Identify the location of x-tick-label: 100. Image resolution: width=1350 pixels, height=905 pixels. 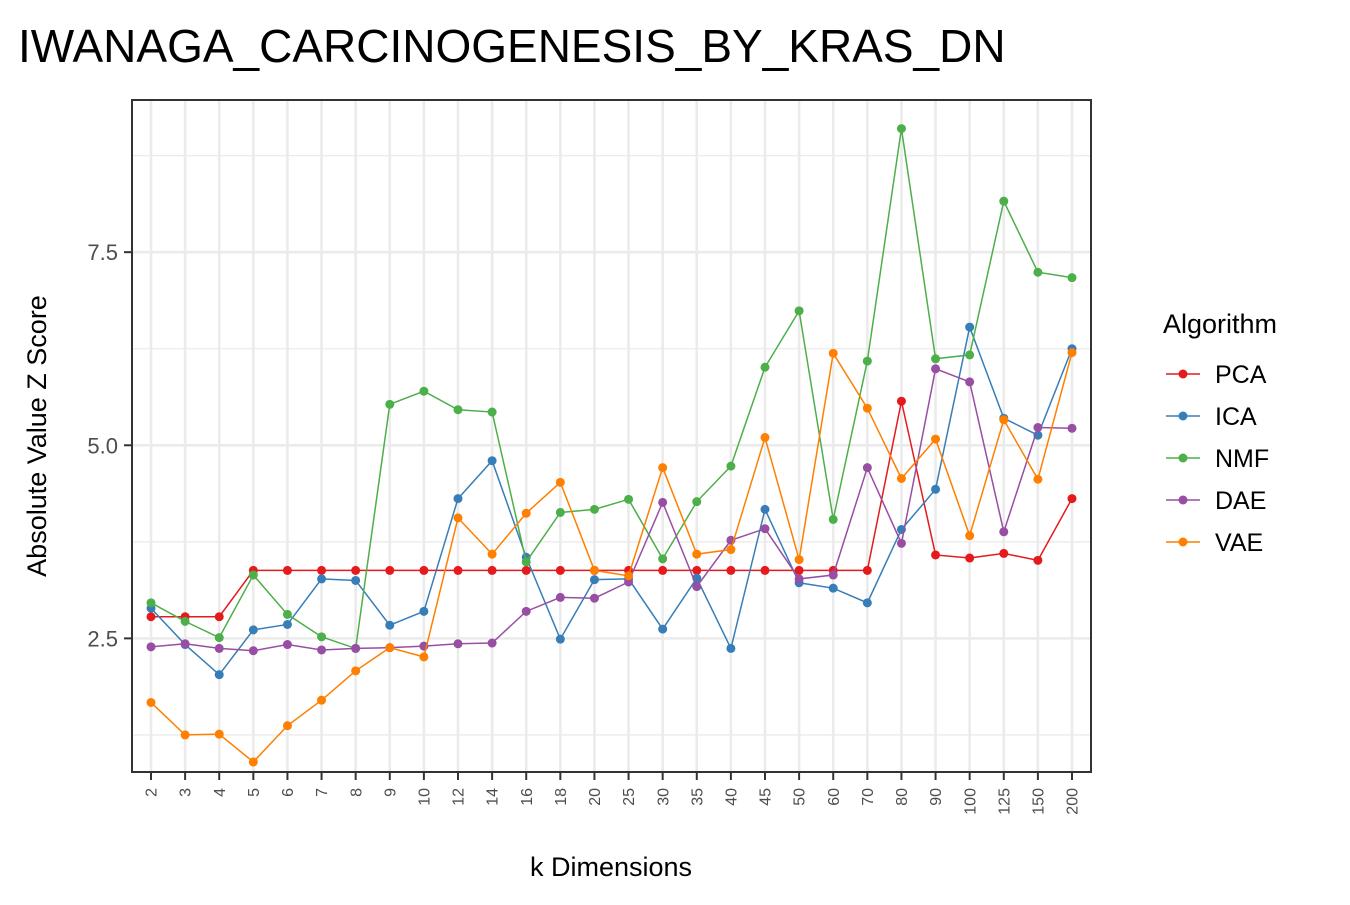
(970, 801).